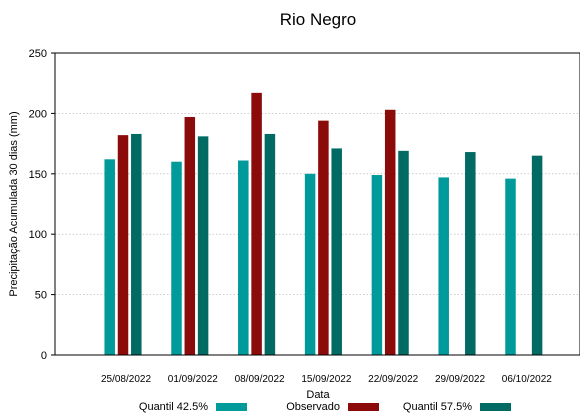 This screenshot has width=580, height=415. What do you see at coordinates (460, 379) in the screenshot?
I see `x-tick-label-5: 29/09/2022` at bounding box center [460, 379].